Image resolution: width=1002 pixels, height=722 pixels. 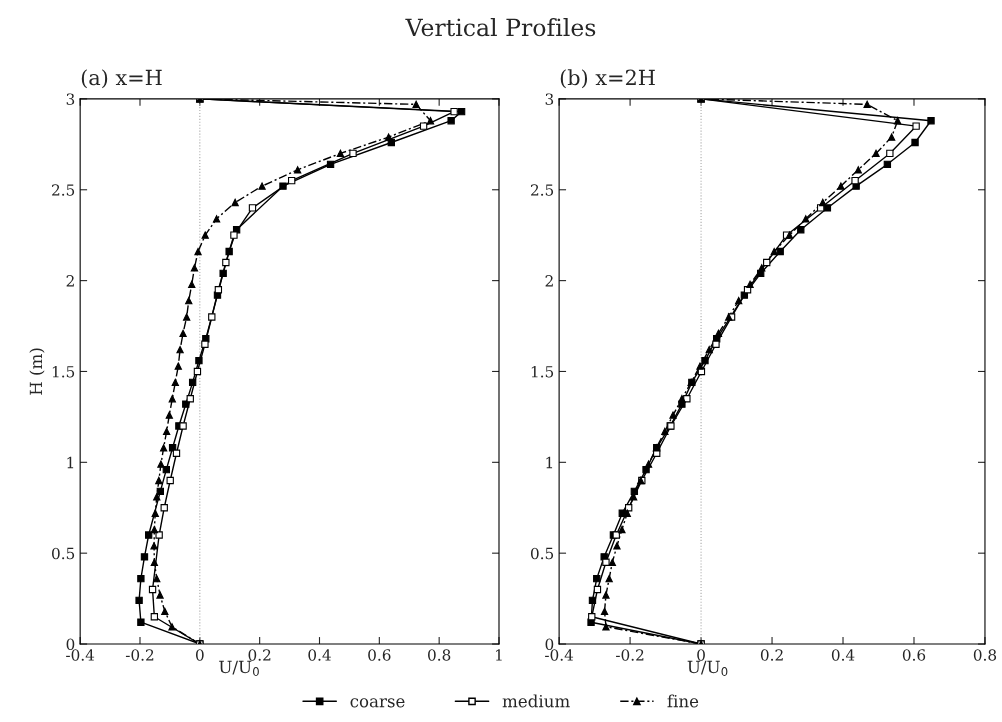 What do you see at coordinates (37, 371) in the screenshot?
I see `y-axis-title: H (m)` at bounding box center [37, 371].